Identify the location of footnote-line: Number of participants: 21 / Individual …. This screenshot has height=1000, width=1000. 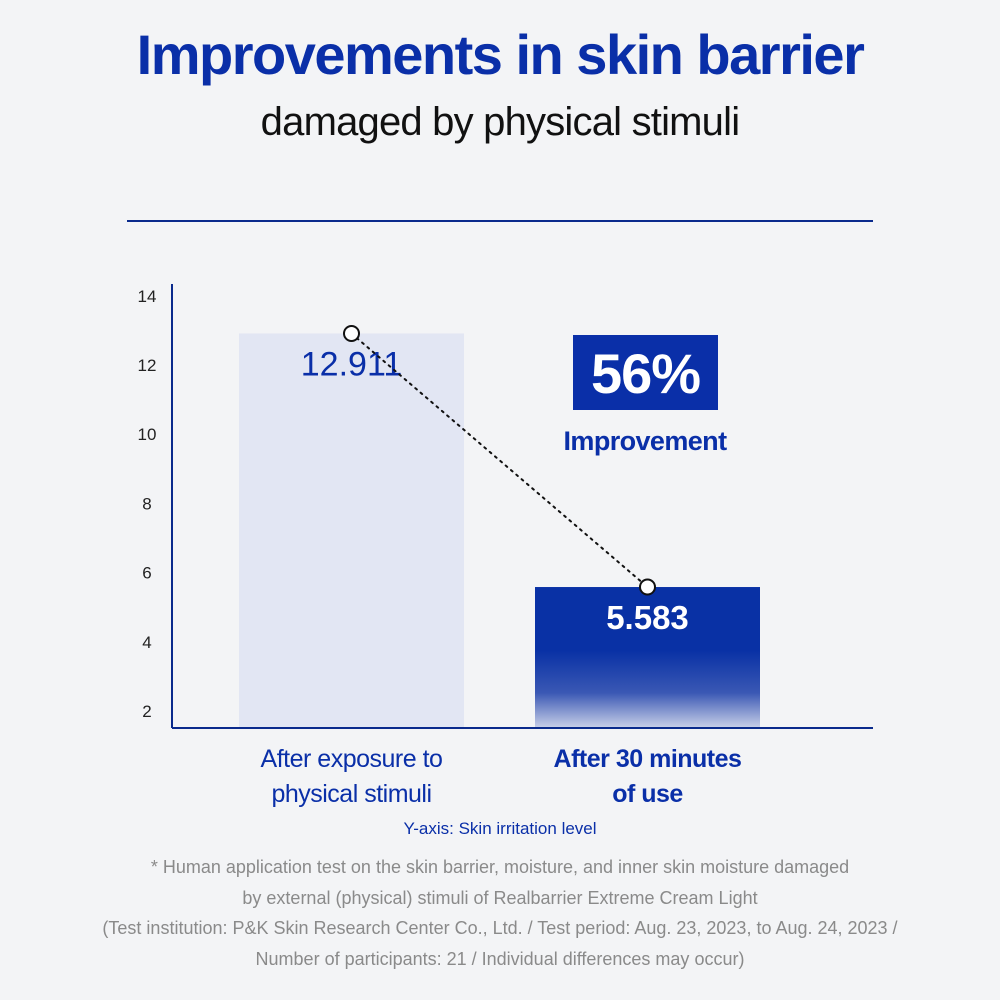
(500, 958).